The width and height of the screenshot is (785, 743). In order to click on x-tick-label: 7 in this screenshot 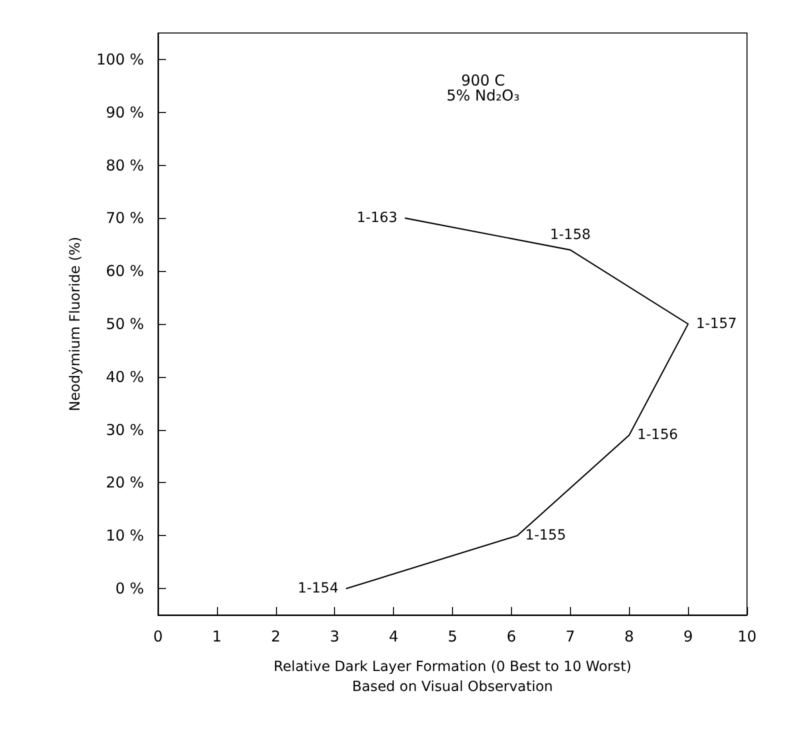, I will do `click(571, 637)`.